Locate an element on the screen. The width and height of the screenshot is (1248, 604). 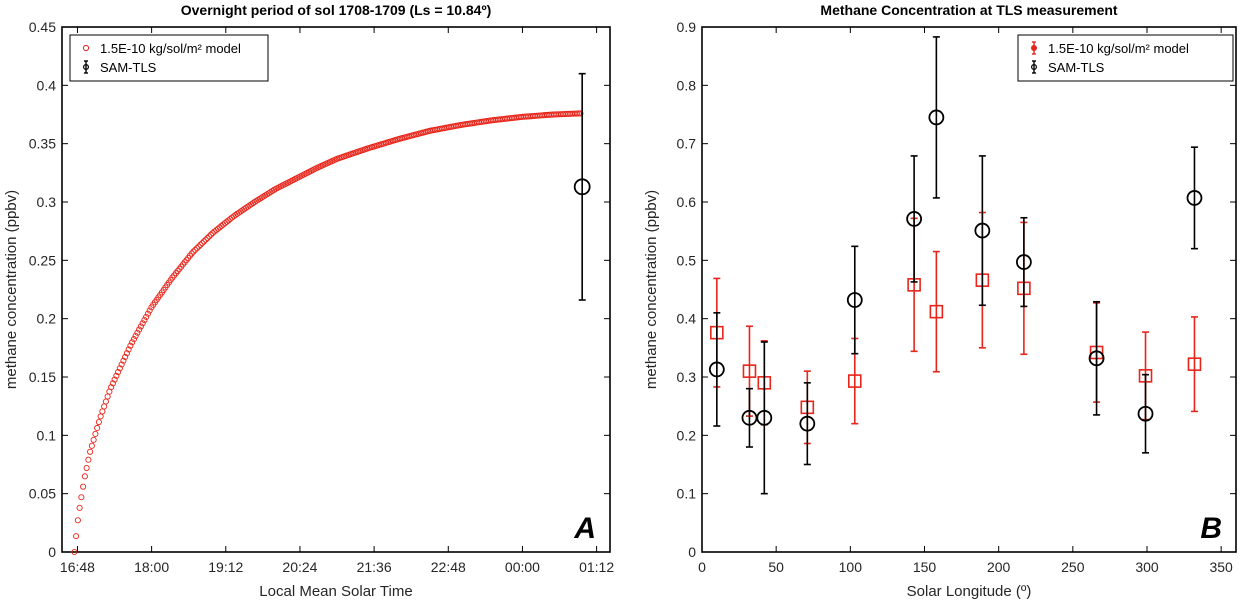
legend: 1.5E-10 kg/sol/m² model SAM-TLS is located at coordinates (1125, 58).